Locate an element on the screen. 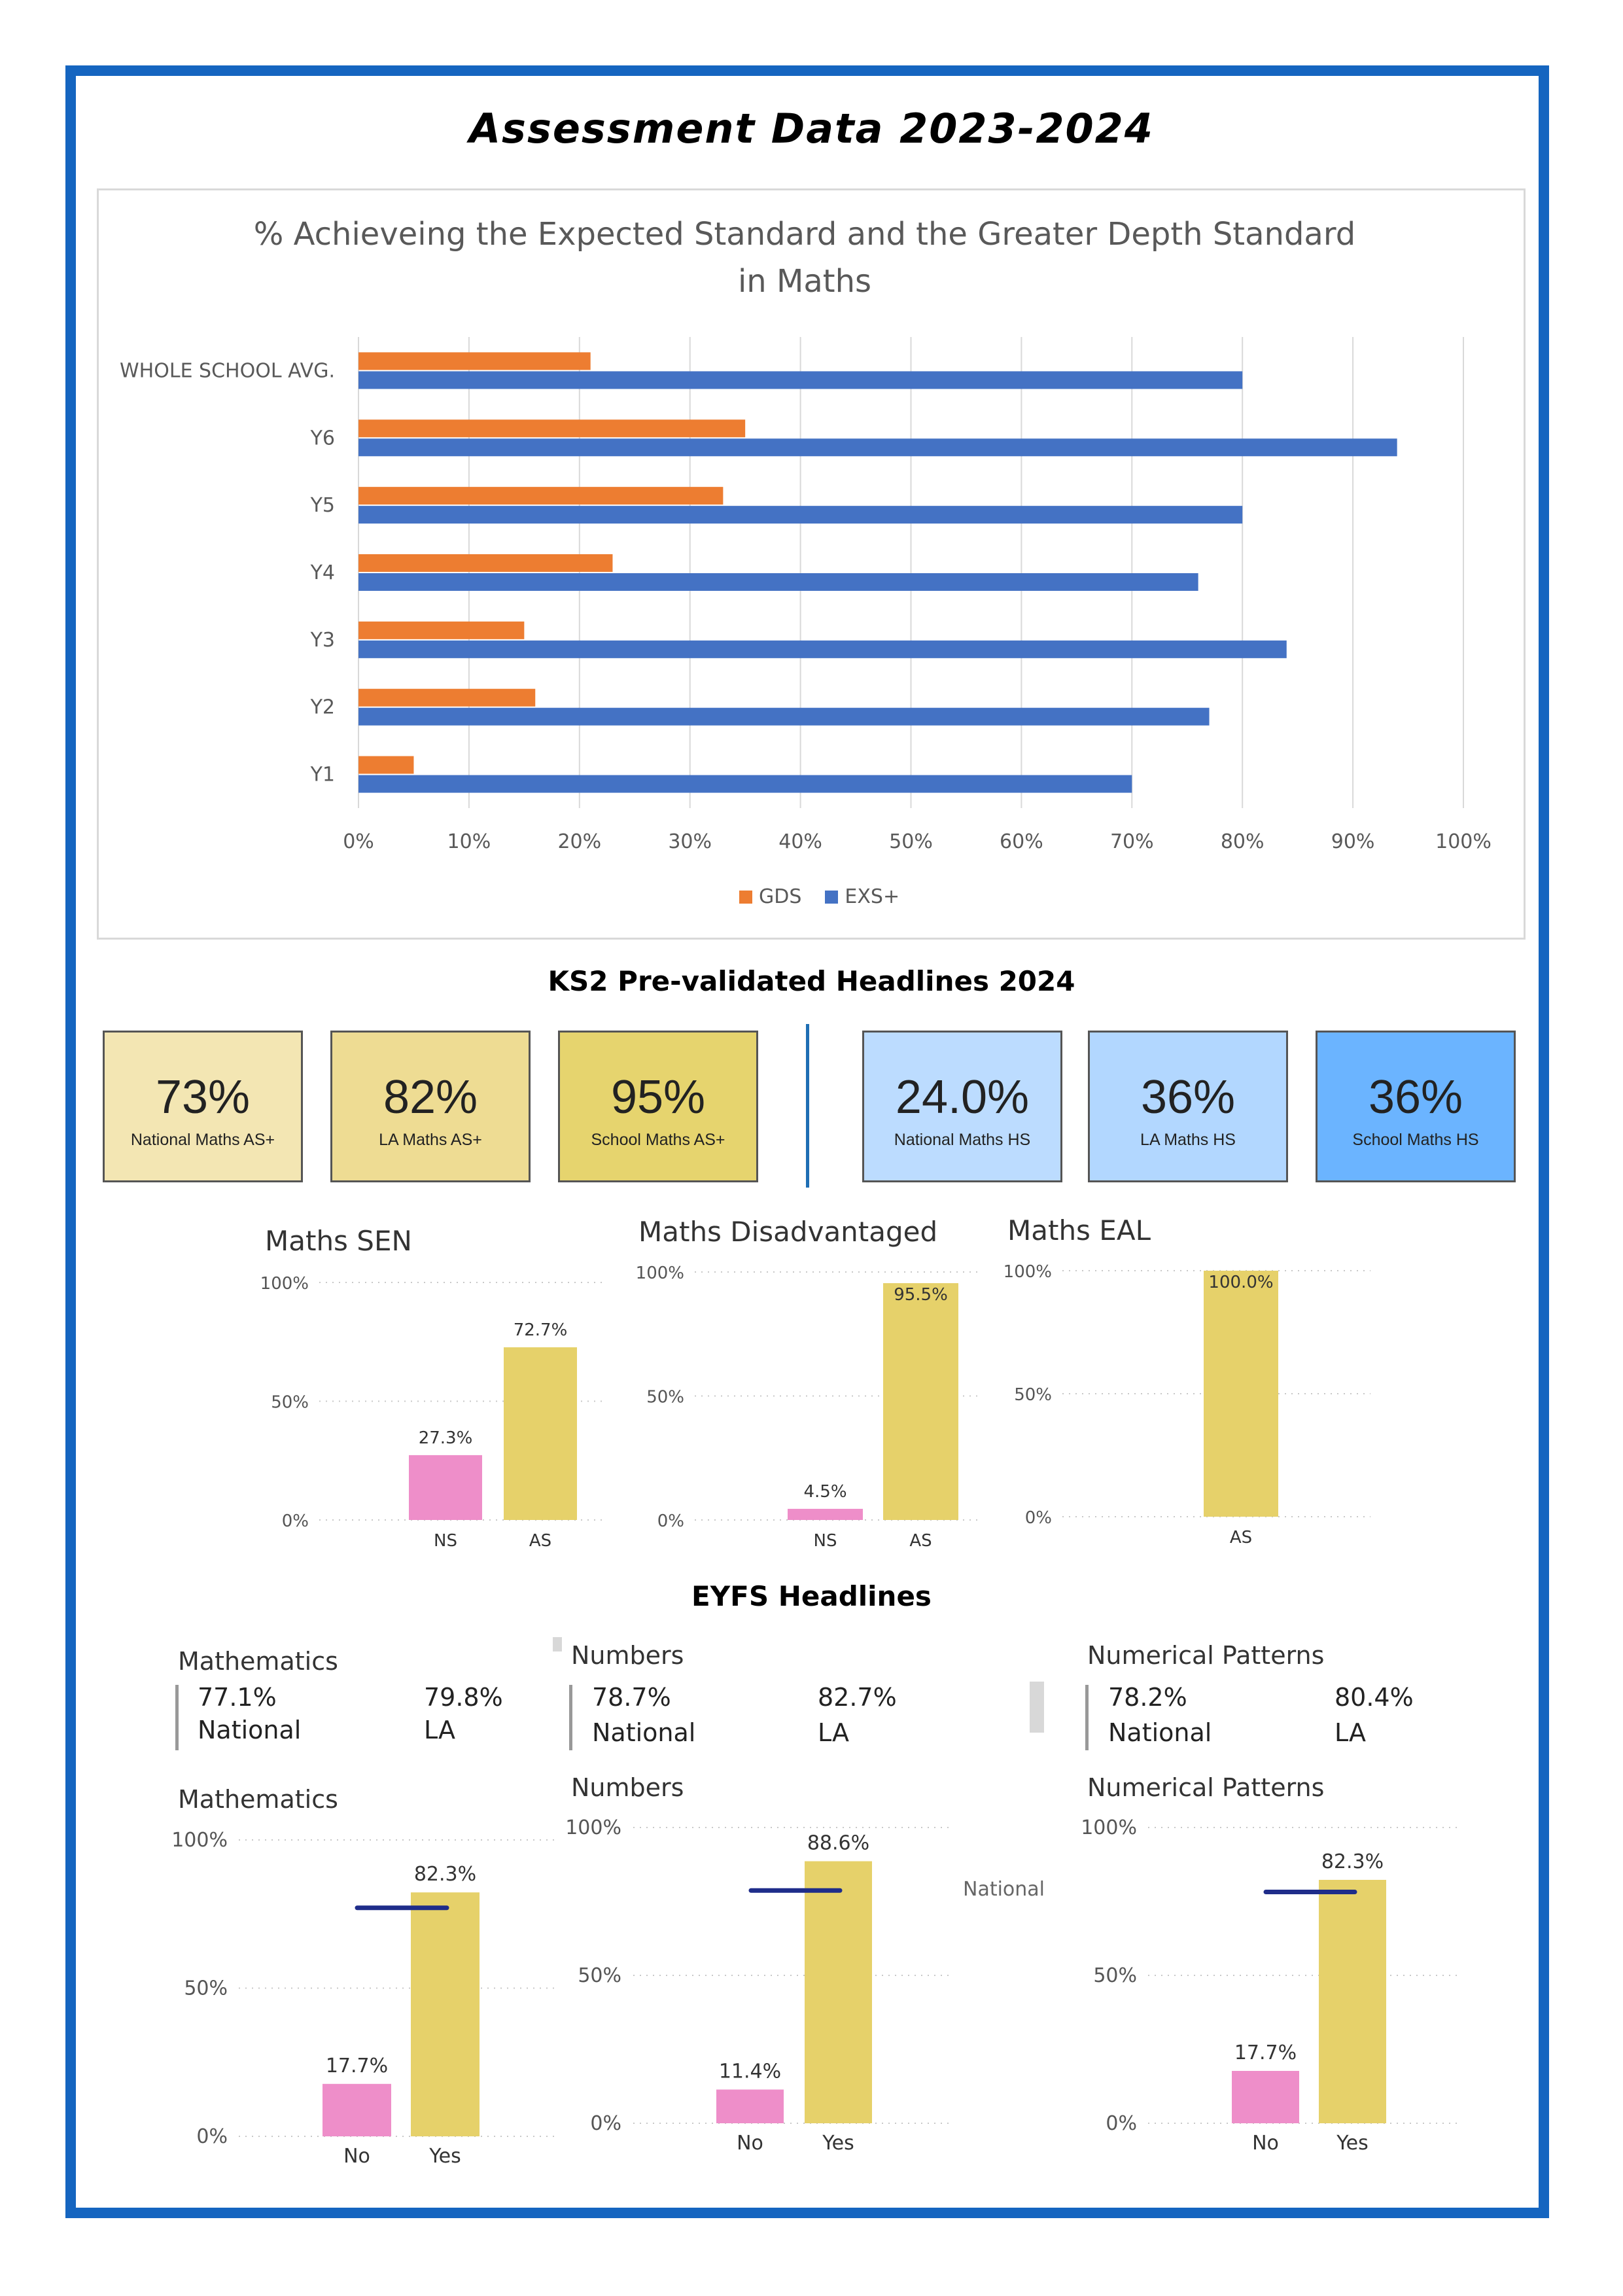  national-value: 78.2% is located at coordinates (1147, 1698).